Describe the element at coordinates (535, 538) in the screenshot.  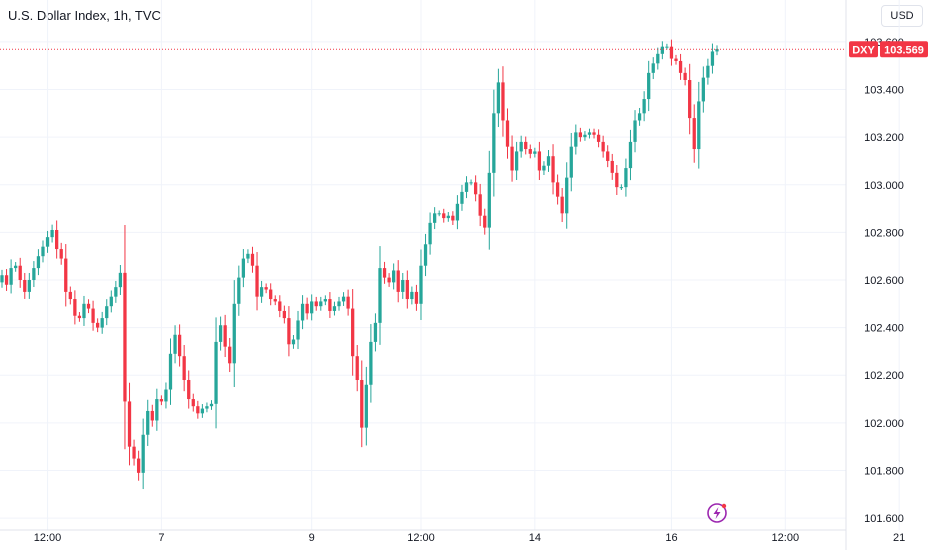
I see `x-tick-label: 14` at that location.